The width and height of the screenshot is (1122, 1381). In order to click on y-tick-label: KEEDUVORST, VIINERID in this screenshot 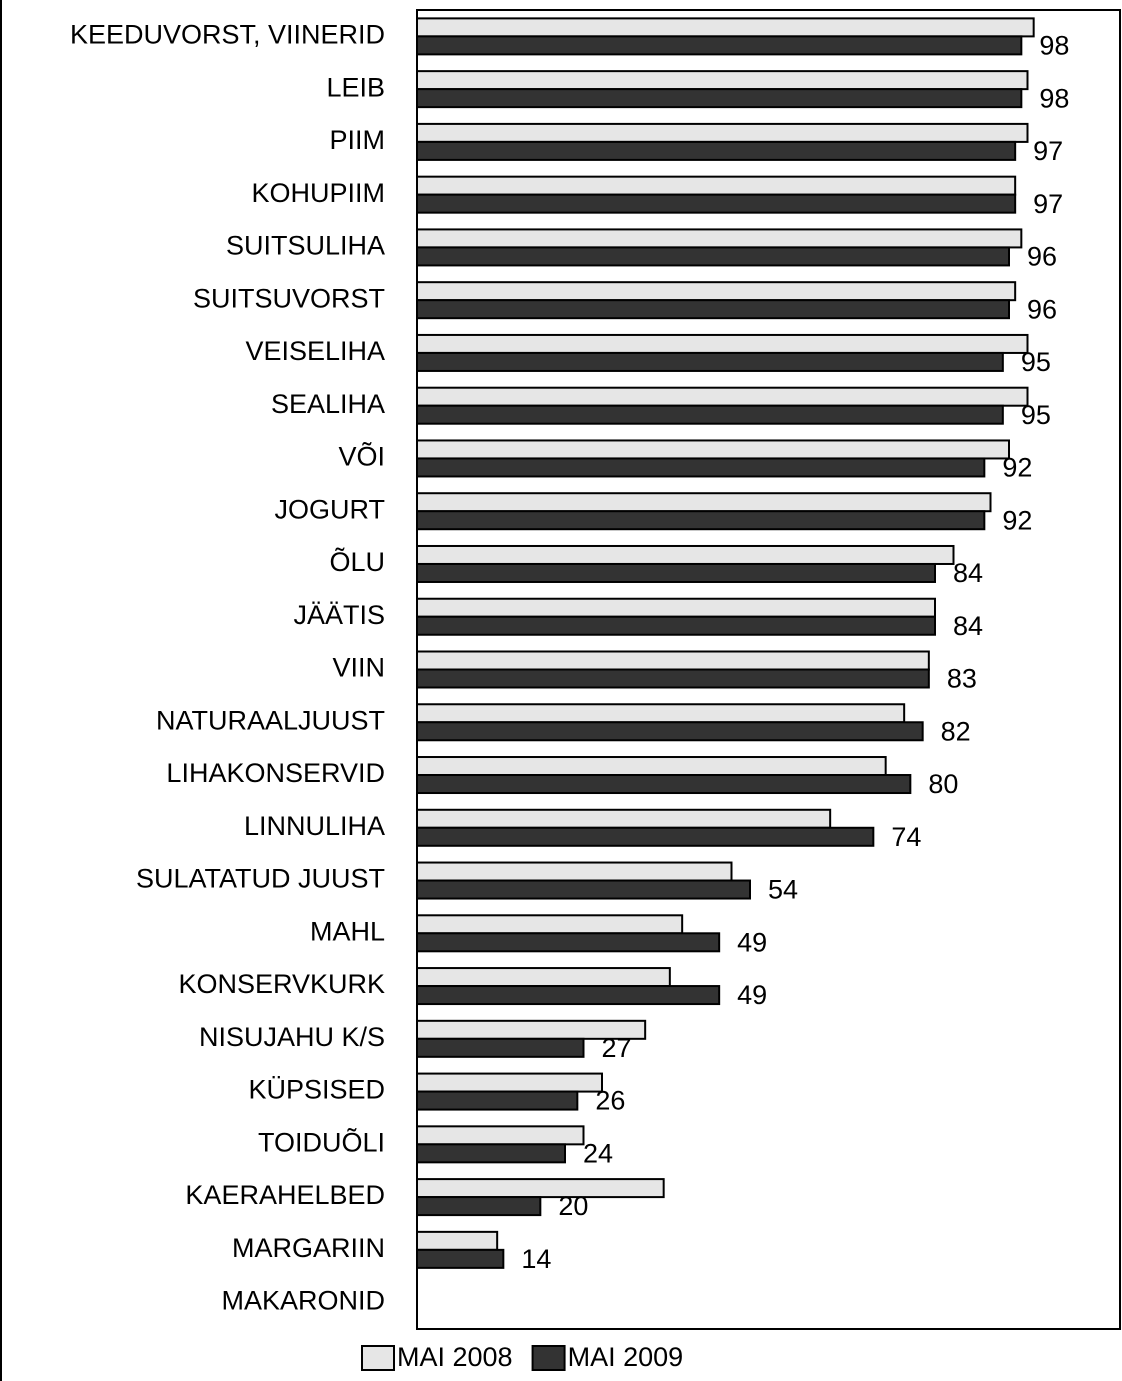, I will do `click(227, 35)`.